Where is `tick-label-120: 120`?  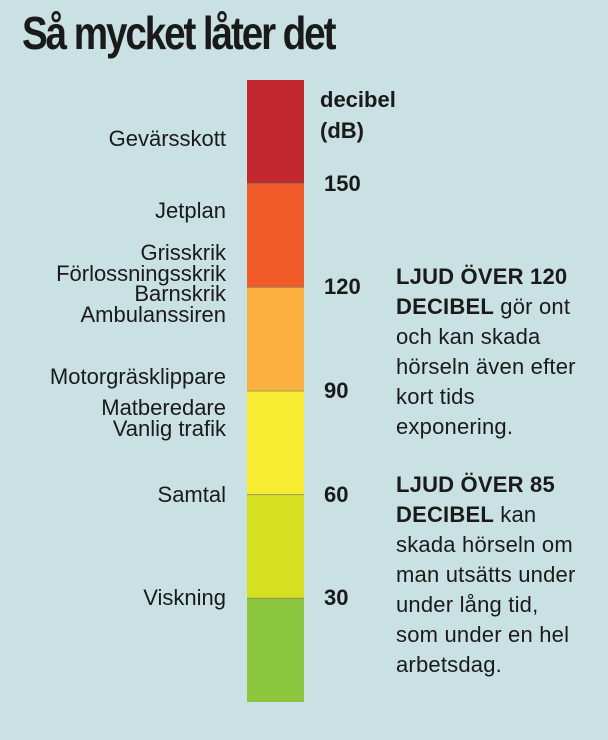 tick-label-120: 120 is located at coordinates (342, 287).